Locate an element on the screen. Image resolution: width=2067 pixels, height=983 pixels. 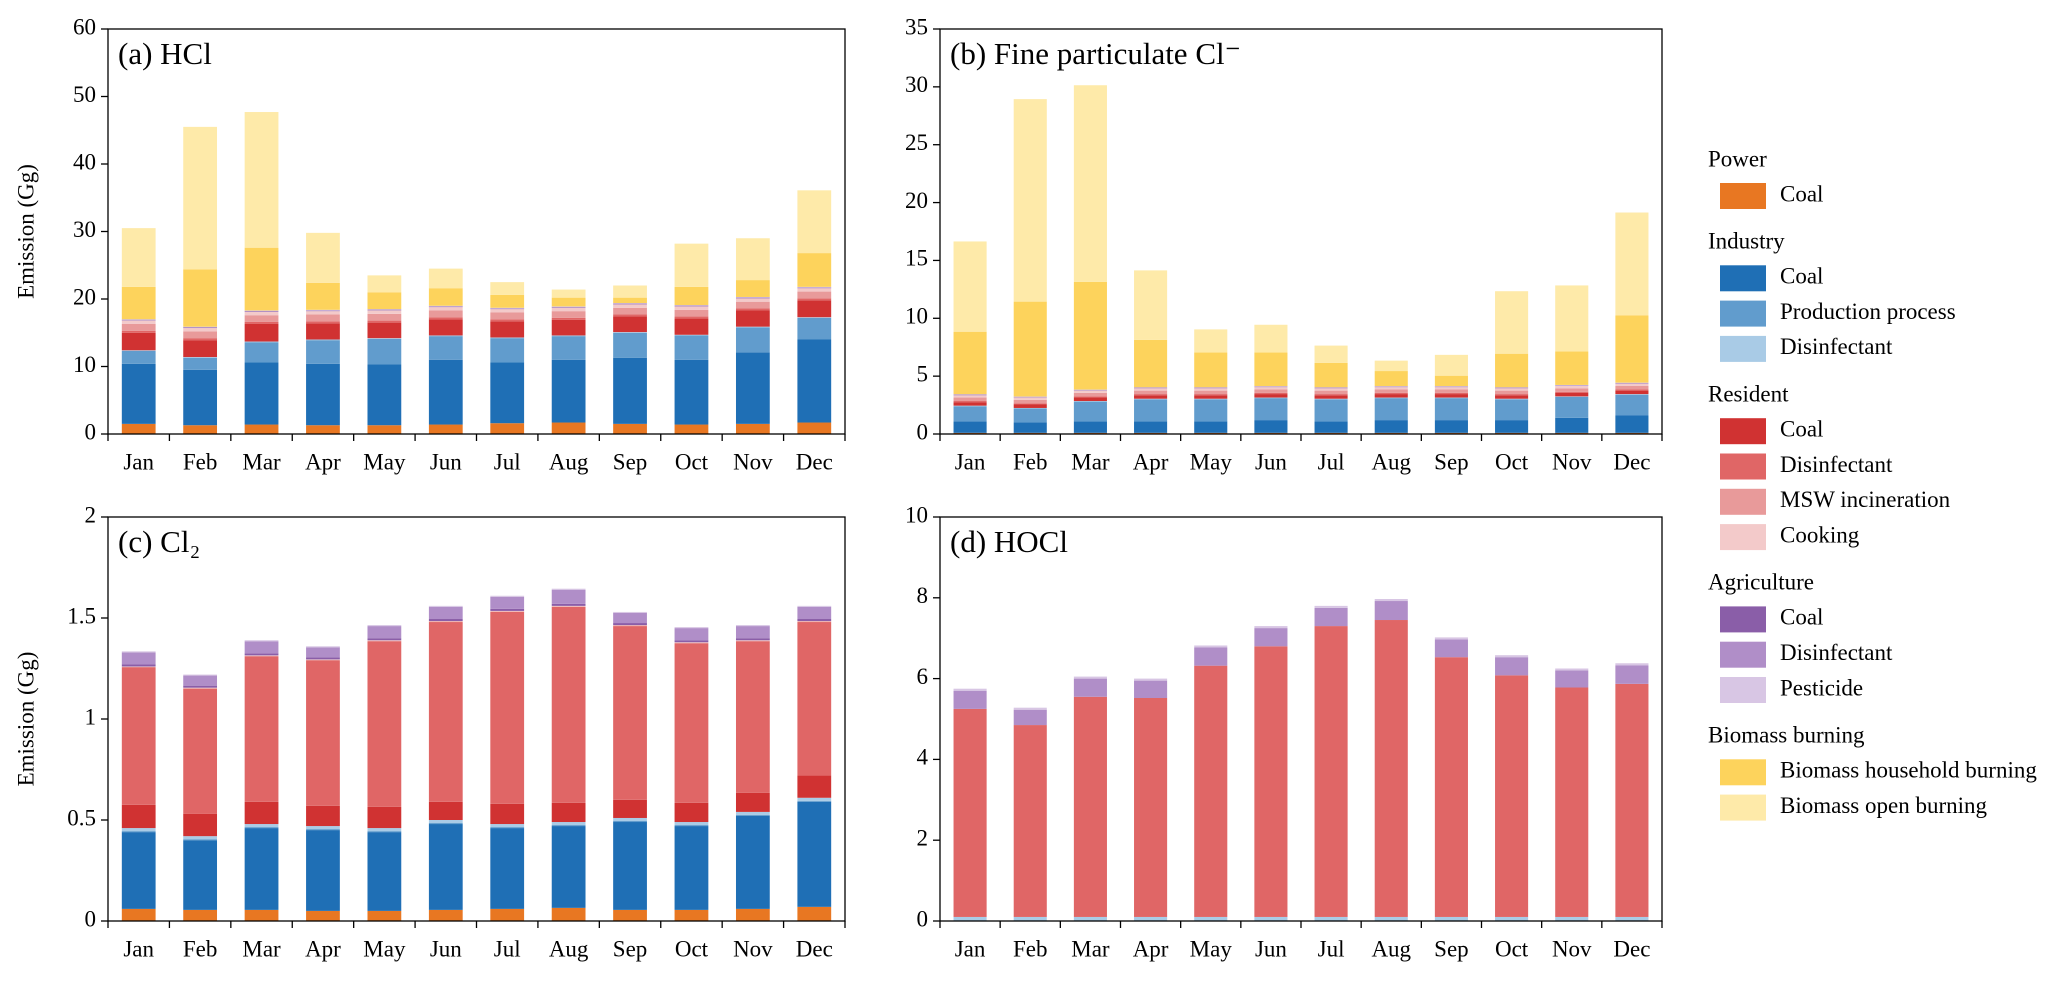
plot-frame is located at coordinates (1301, 719).